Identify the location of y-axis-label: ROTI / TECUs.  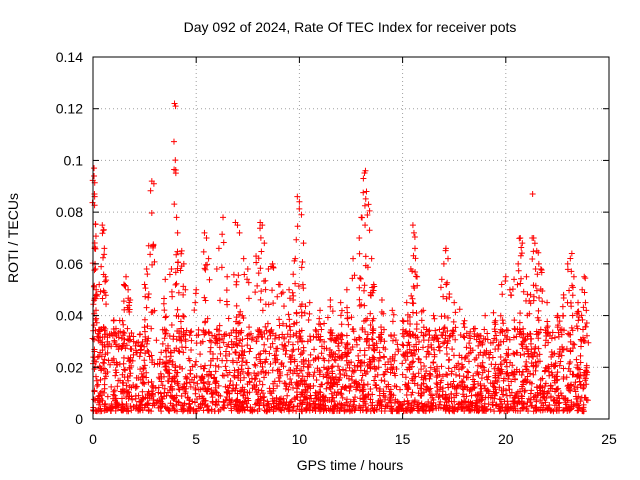
(13, 238).